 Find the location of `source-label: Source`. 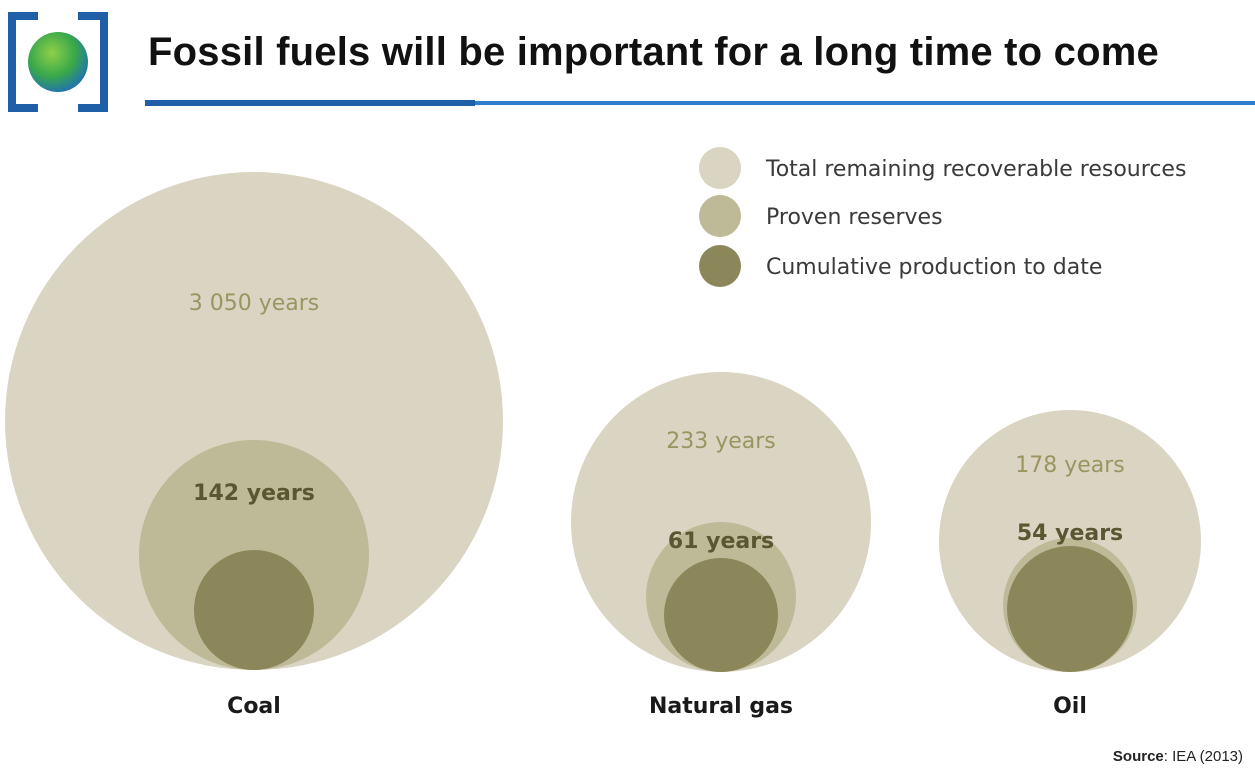

source-label: Source is located at coordinates (1138, 756).